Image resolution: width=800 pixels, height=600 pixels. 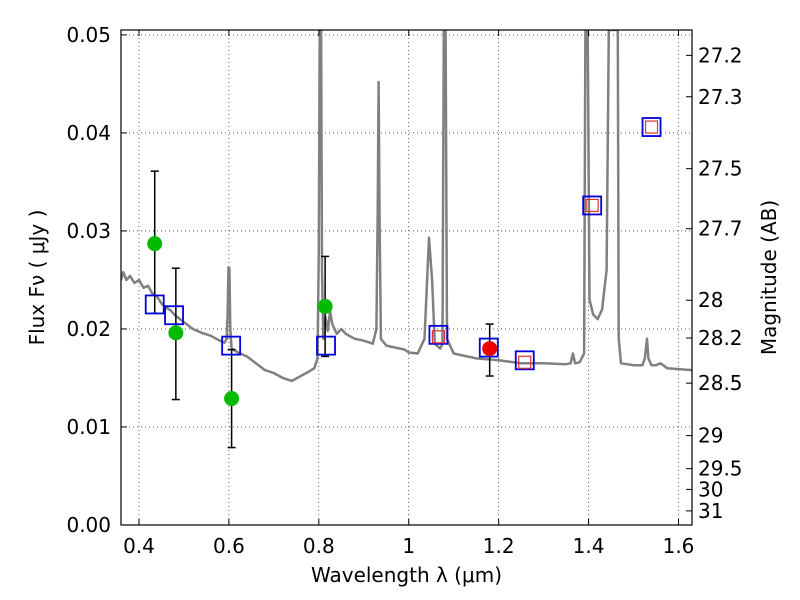 I want to click on x-axis-title: Wavelength λ (μm), so click(x=406, y=575).